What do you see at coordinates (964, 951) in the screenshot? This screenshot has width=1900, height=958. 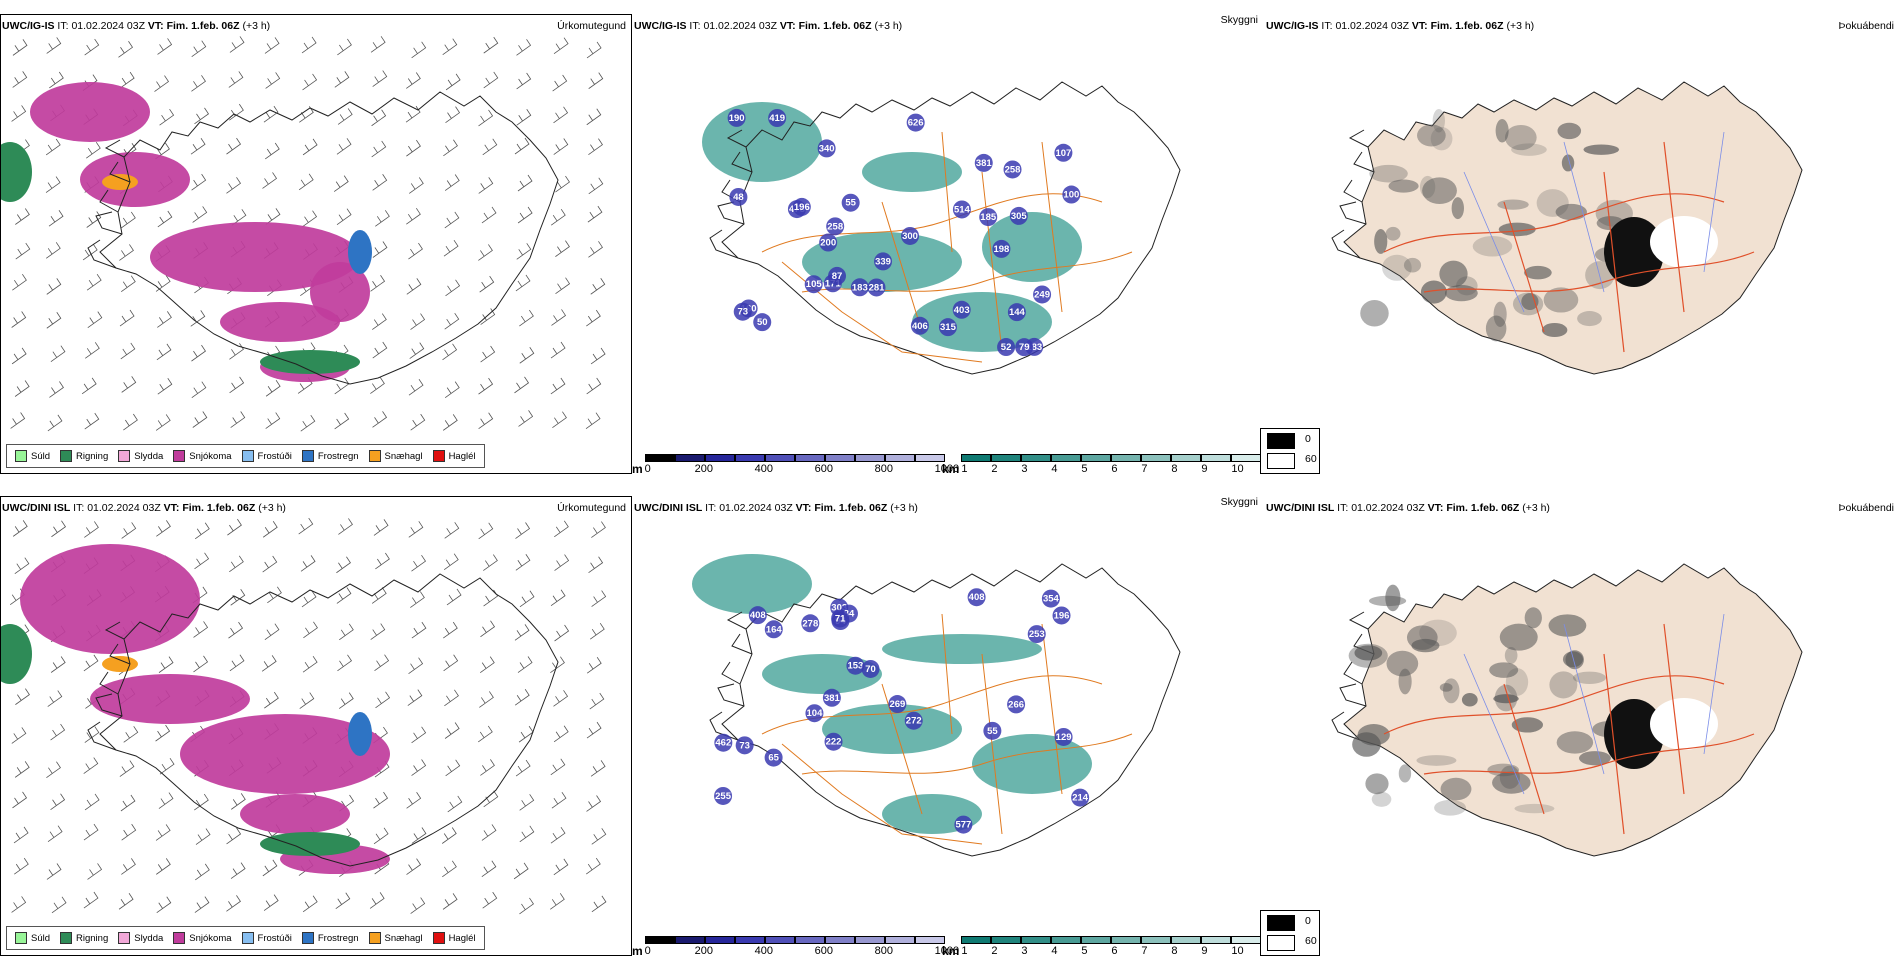 I see `colorbar-tick: 1` at bounding box center [964, 951].